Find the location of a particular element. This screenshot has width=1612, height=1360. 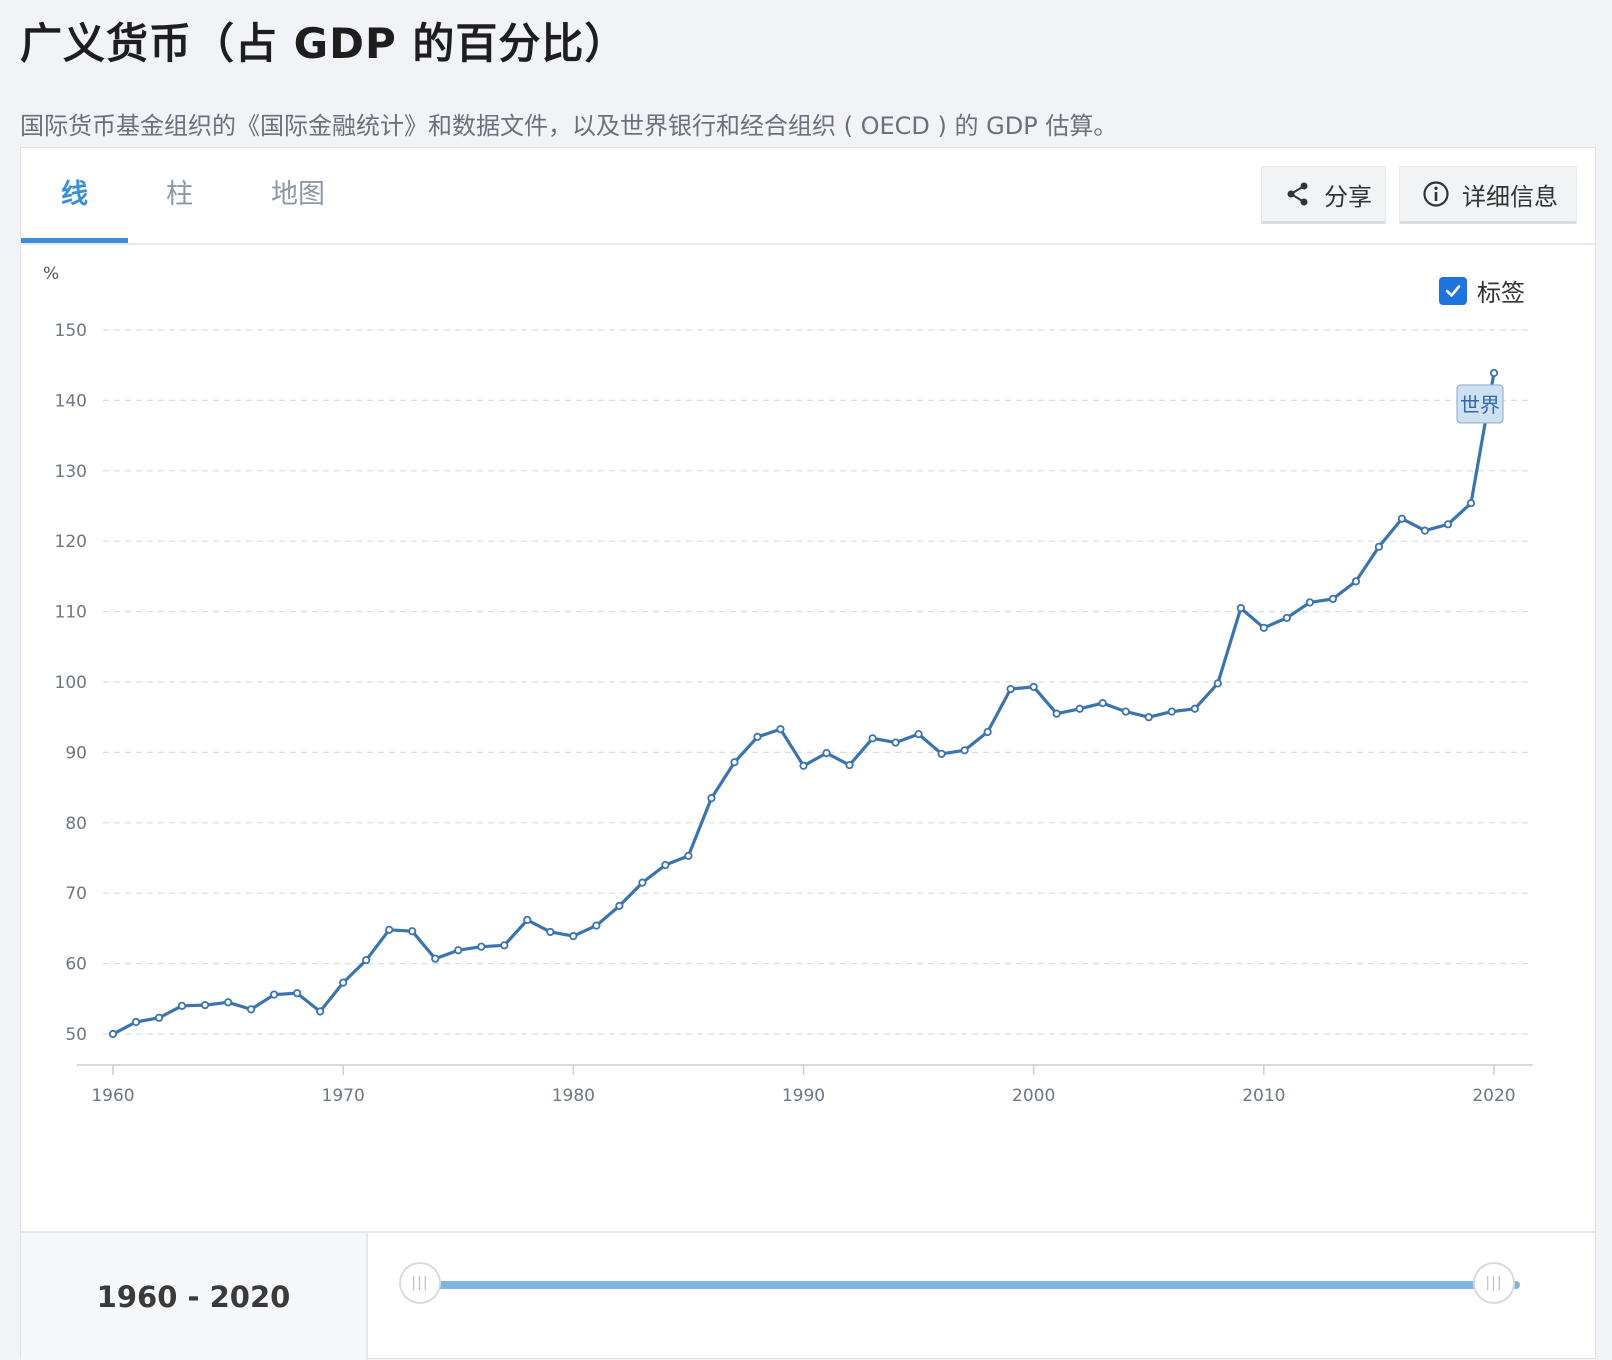

labels-toggle: 标签 is located at coordinates (1482, 290).